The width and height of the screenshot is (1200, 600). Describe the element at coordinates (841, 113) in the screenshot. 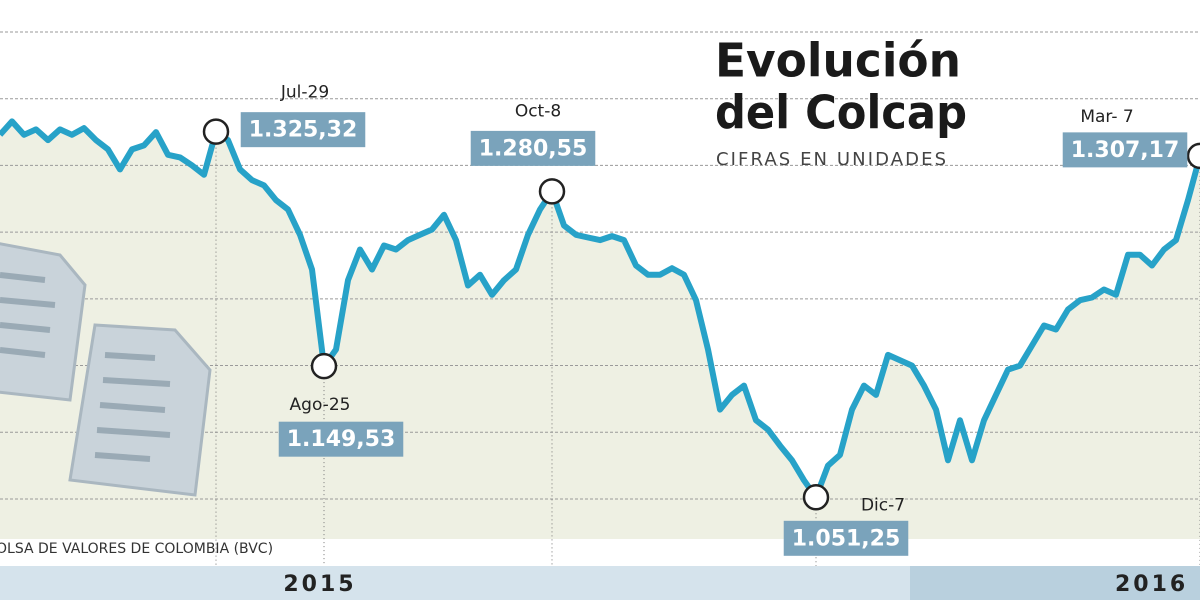

I see `title: del Colcap` at that location.